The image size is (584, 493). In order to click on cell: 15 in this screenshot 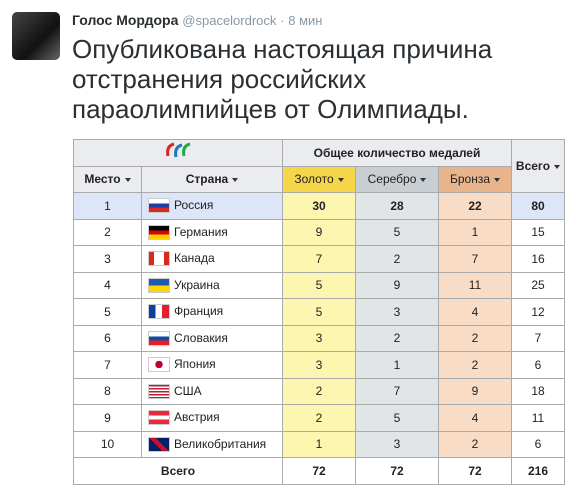, I will do `click(538, 232)`.